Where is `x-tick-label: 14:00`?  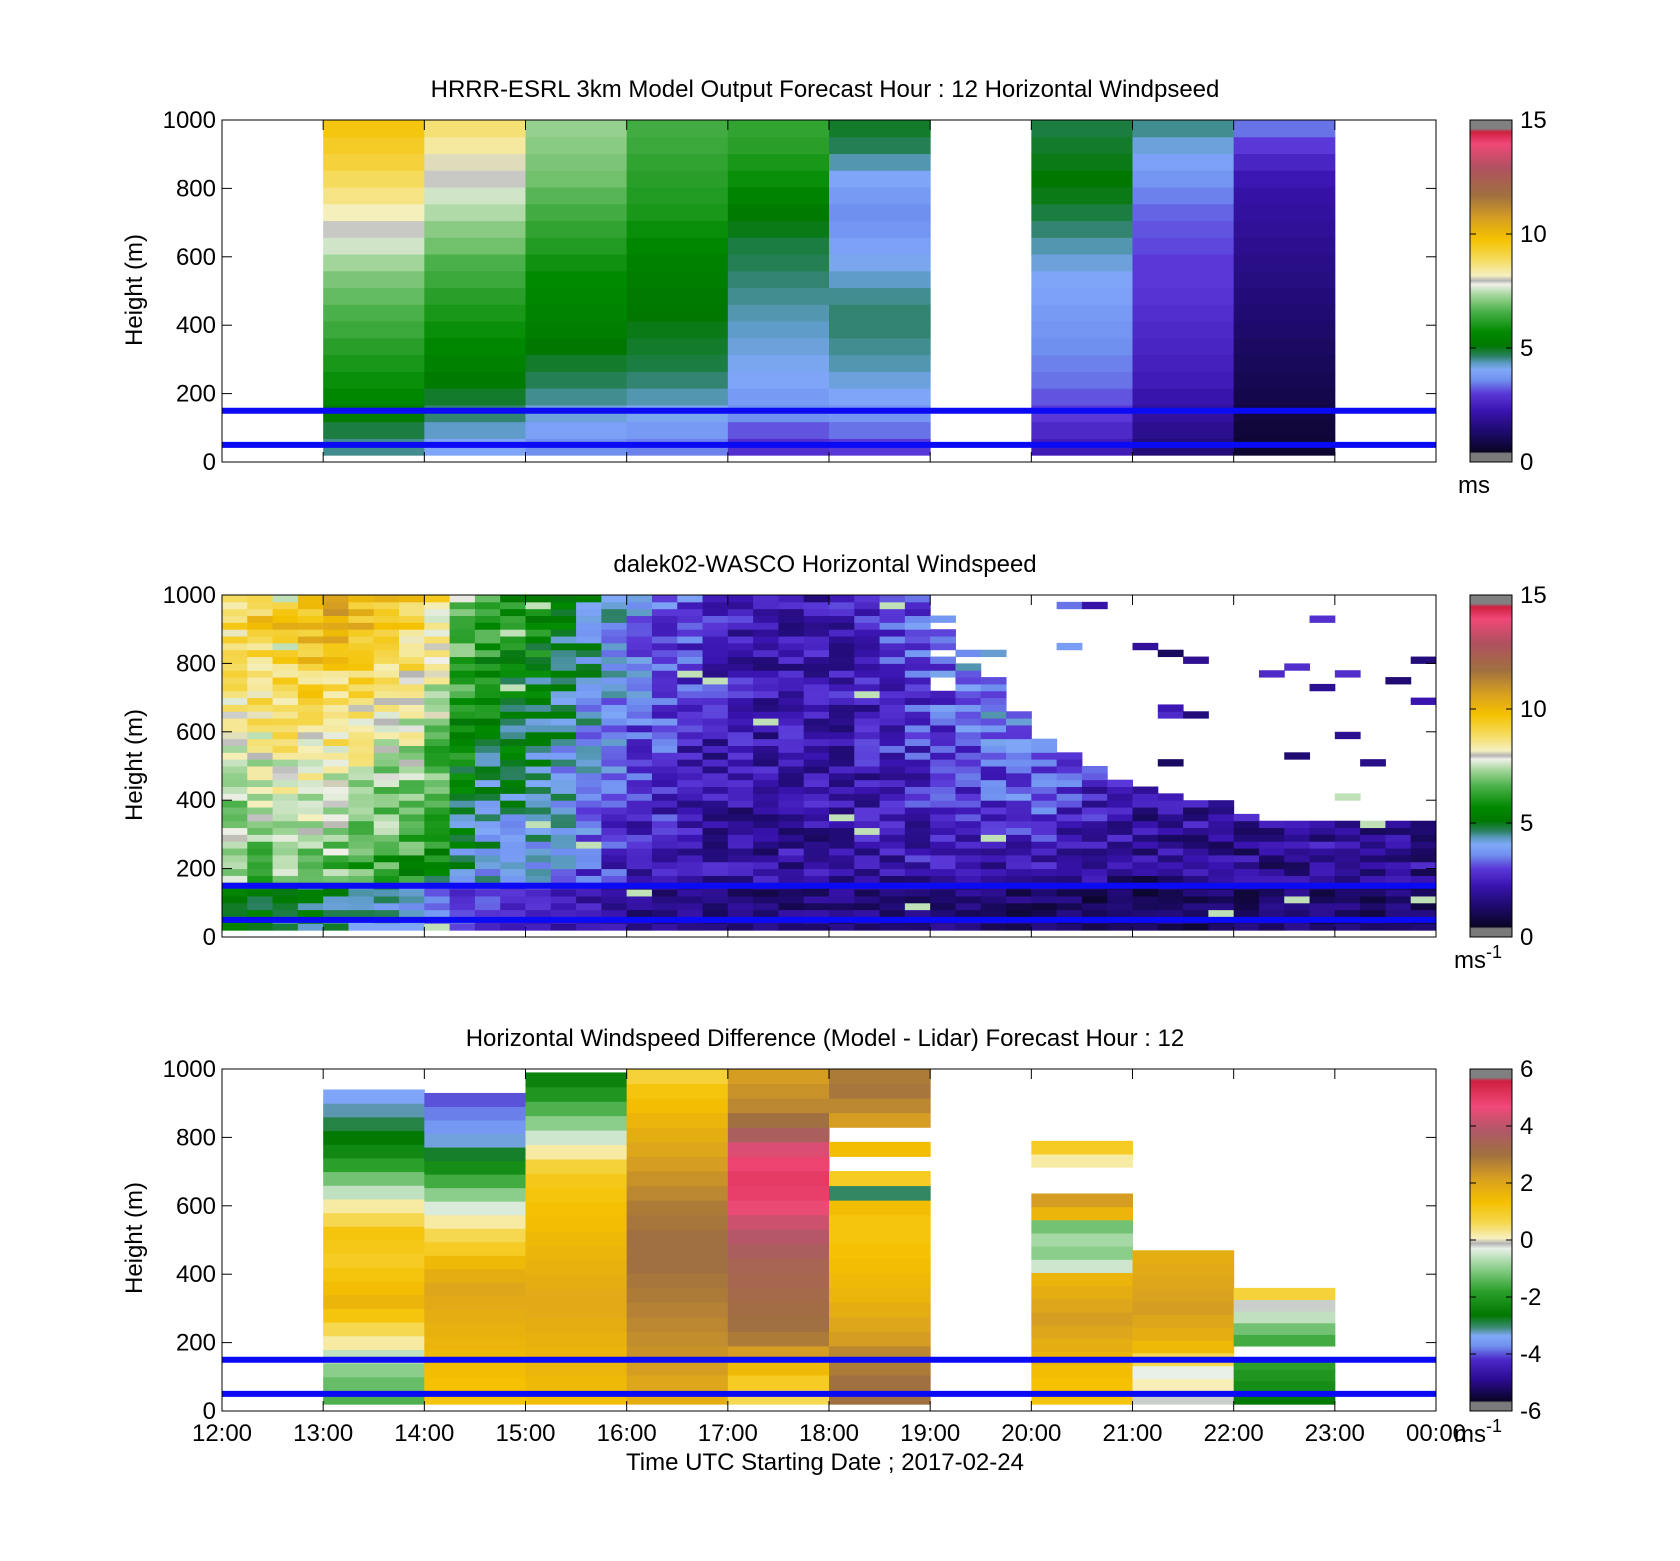
x-tick-label: 14:00 is located at coordinates (424, 1433).